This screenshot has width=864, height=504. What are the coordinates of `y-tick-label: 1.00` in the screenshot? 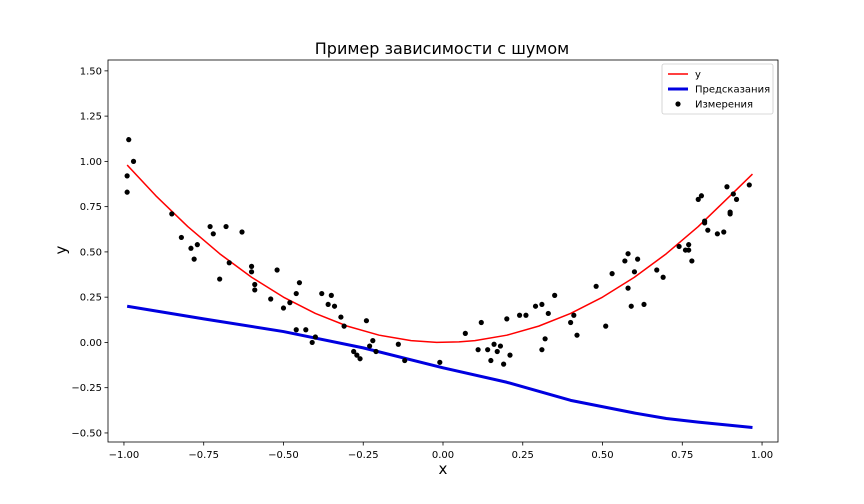 It's located at (91, 162).